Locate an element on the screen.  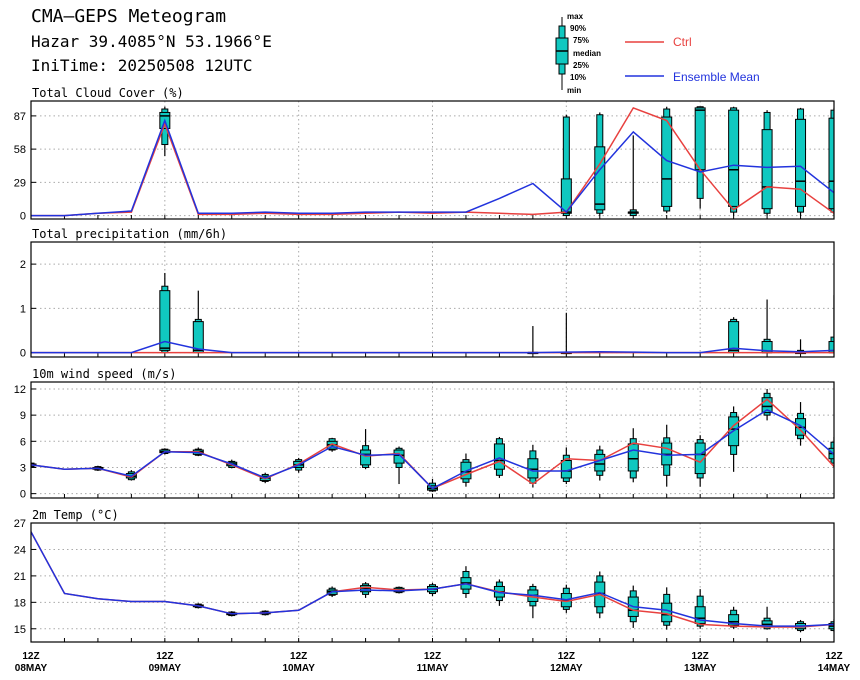
ytick-label: 15 is located at coordinates (20, 630).